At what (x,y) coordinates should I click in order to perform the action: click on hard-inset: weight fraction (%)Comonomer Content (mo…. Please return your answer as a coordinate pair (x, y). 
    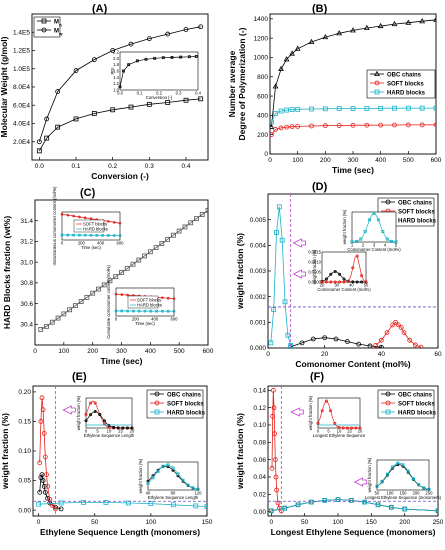
    Looking at the image, I should click on (371, 230).